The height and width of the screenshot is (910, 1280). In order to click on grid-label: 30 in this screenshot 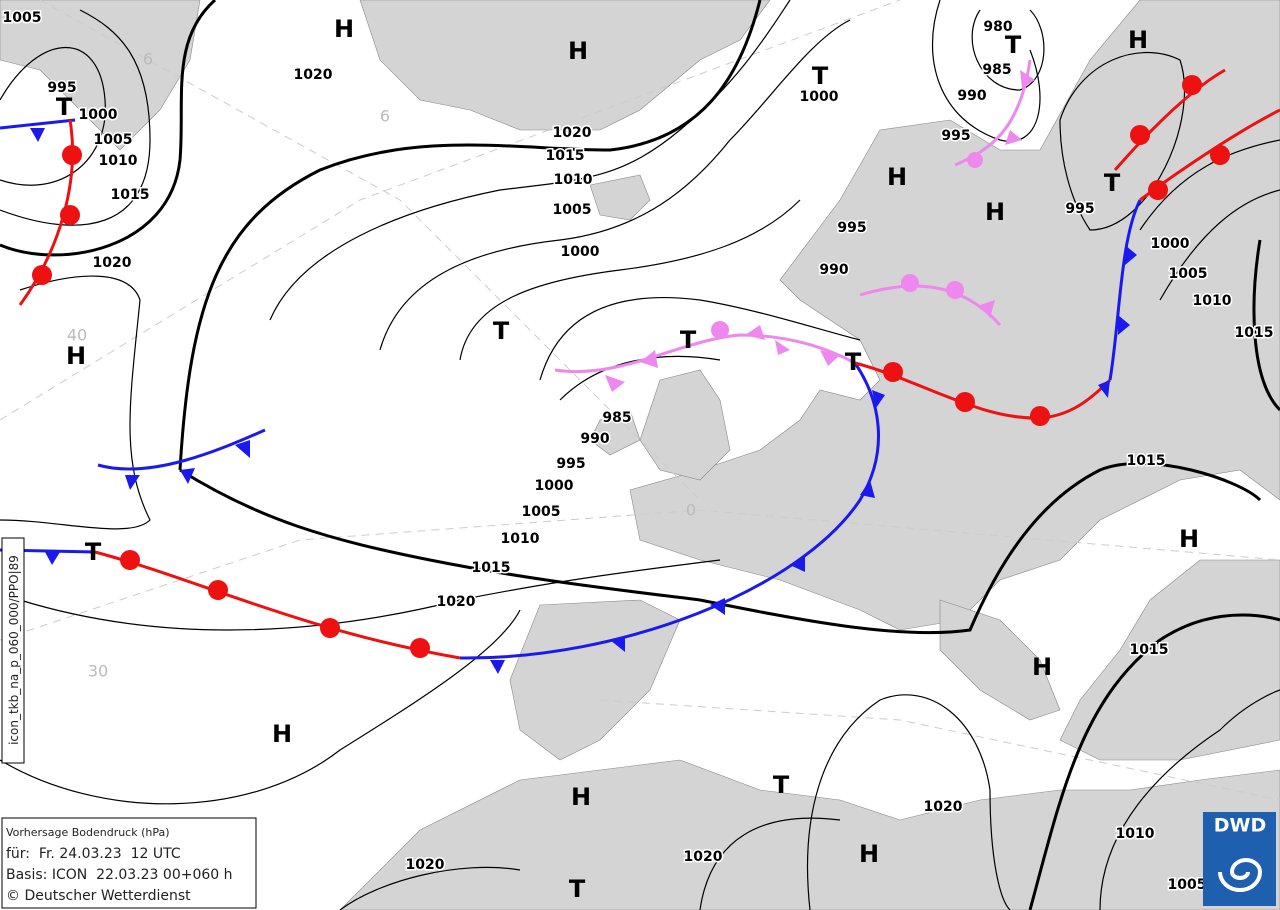, I will do `click(98, 671)`.